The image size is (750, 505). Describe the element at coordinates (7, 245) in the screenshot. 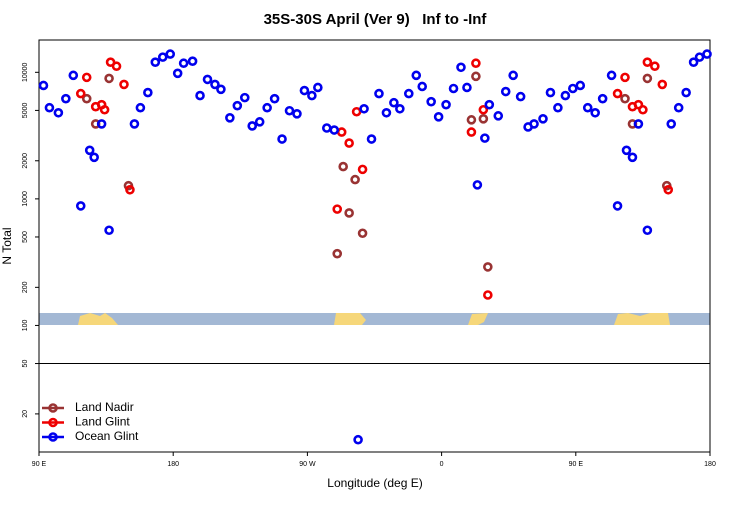

I see `y-axis-label: N Total` at that location.